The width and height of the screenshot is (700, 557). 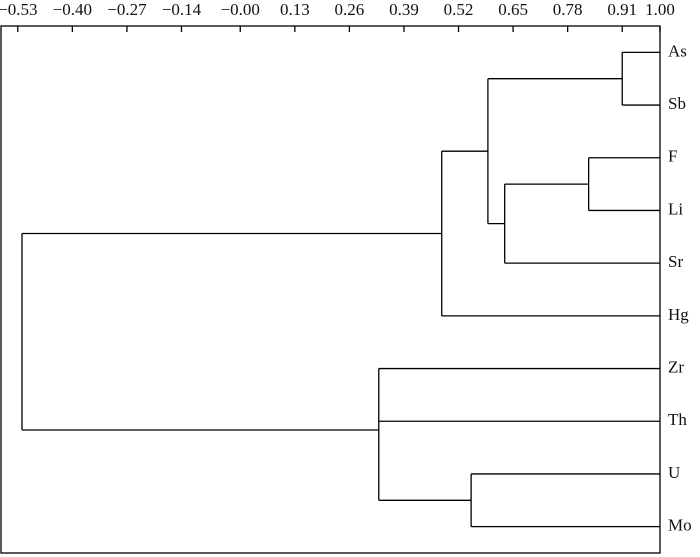 I want to click on x-tick-label: 0.78, so click(x=568, y=9).